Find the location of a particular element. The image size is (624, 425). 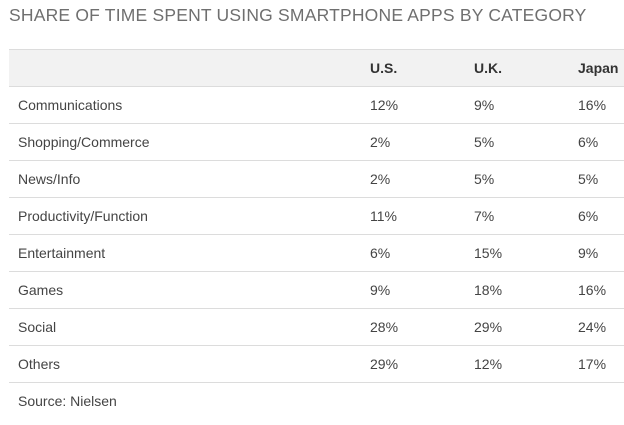

table-row: Productivity/Function 11% 7% 6% is located at coordinates (316, 216).